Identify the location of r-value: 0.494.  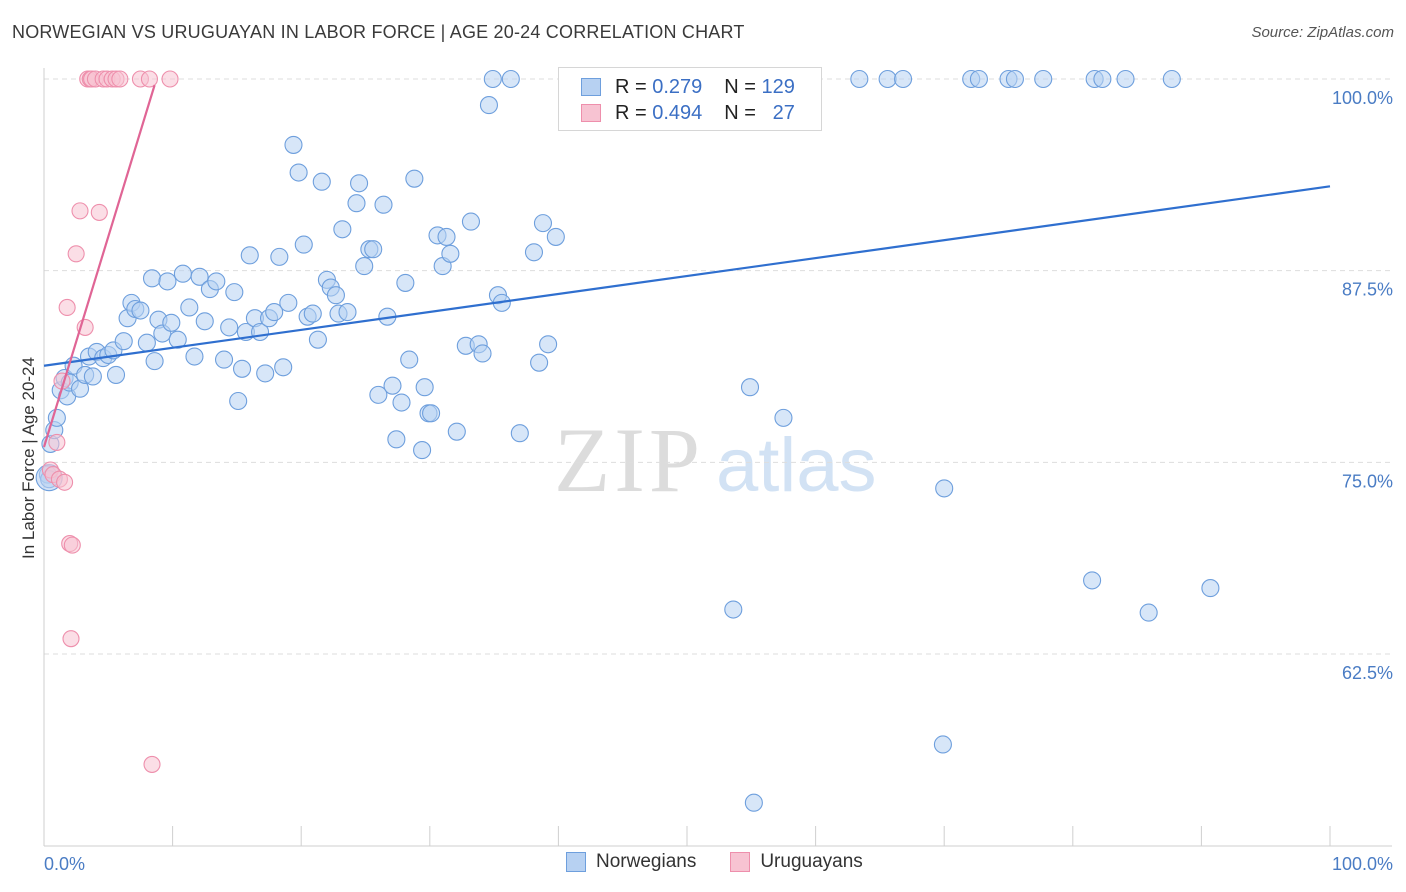
(677, 112).